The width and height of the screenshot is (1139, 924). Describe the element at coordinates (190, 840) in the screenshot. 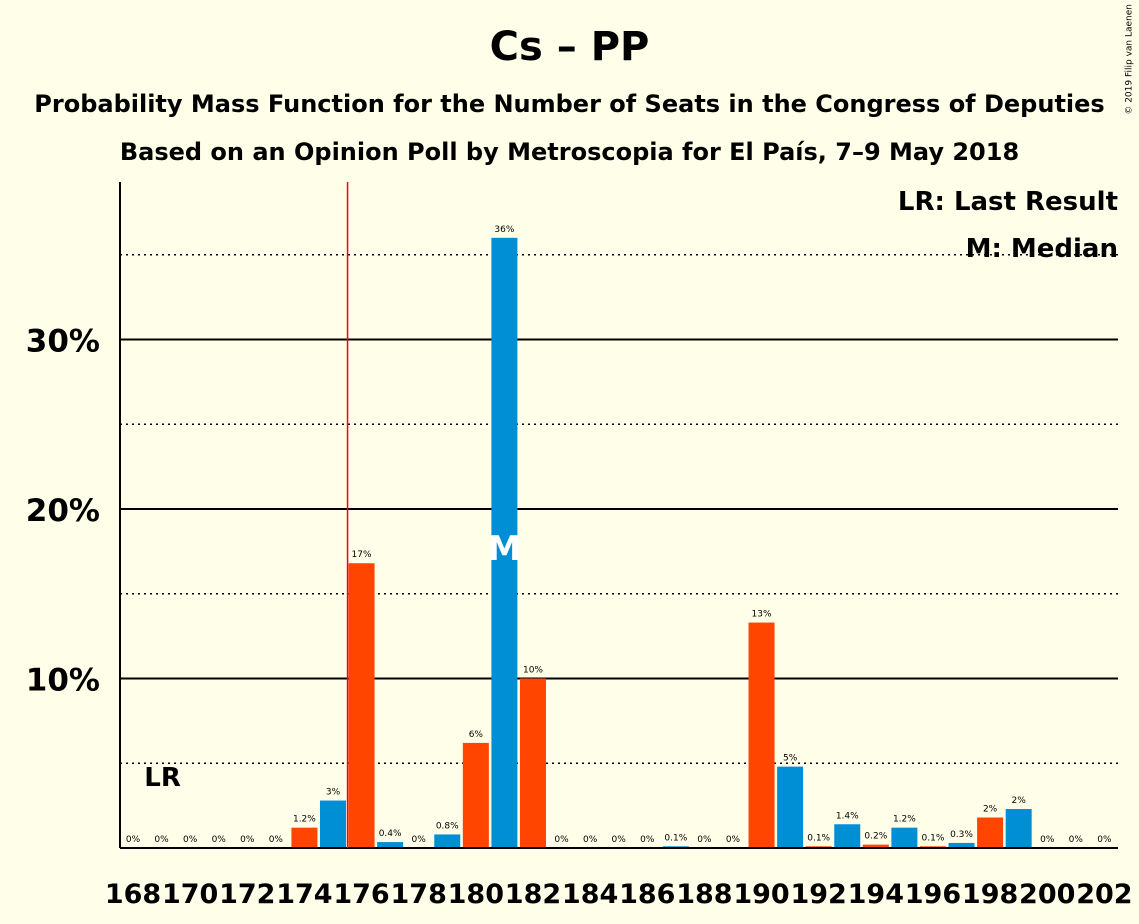

I see `bar-label-170: 0%` at that location.